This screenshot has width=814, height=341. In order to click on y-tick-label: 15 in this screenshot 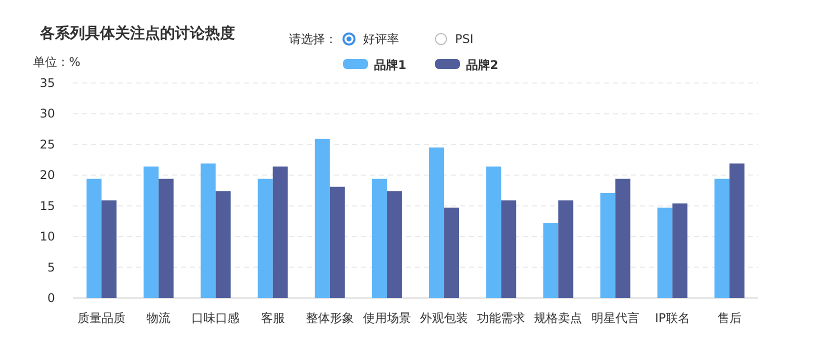, I will do `click(47, 205)`.